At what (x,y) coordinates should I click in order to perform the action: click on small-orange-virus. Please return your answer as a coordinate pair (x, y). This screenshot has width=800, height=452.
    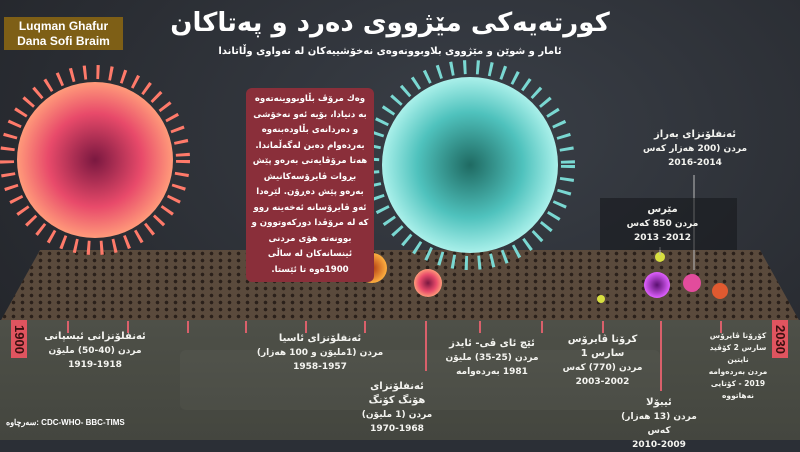
    Looking at the image, I should click on (720, 291).